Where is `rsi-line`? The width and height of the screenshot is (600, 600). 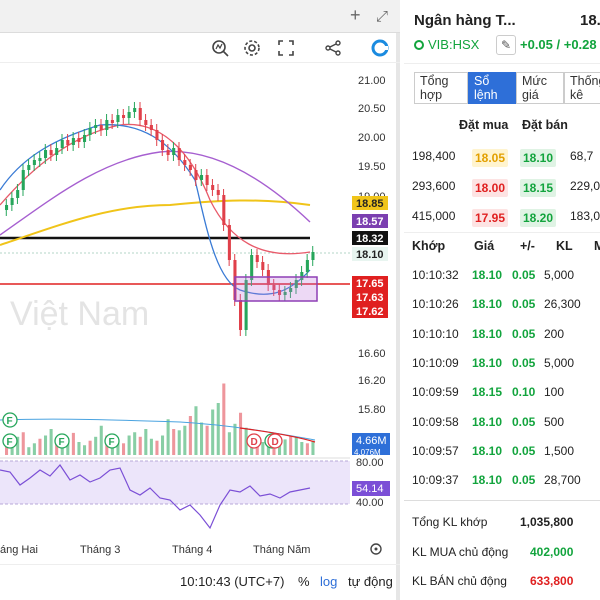 rsi-line is located at coordinates (155, 497).